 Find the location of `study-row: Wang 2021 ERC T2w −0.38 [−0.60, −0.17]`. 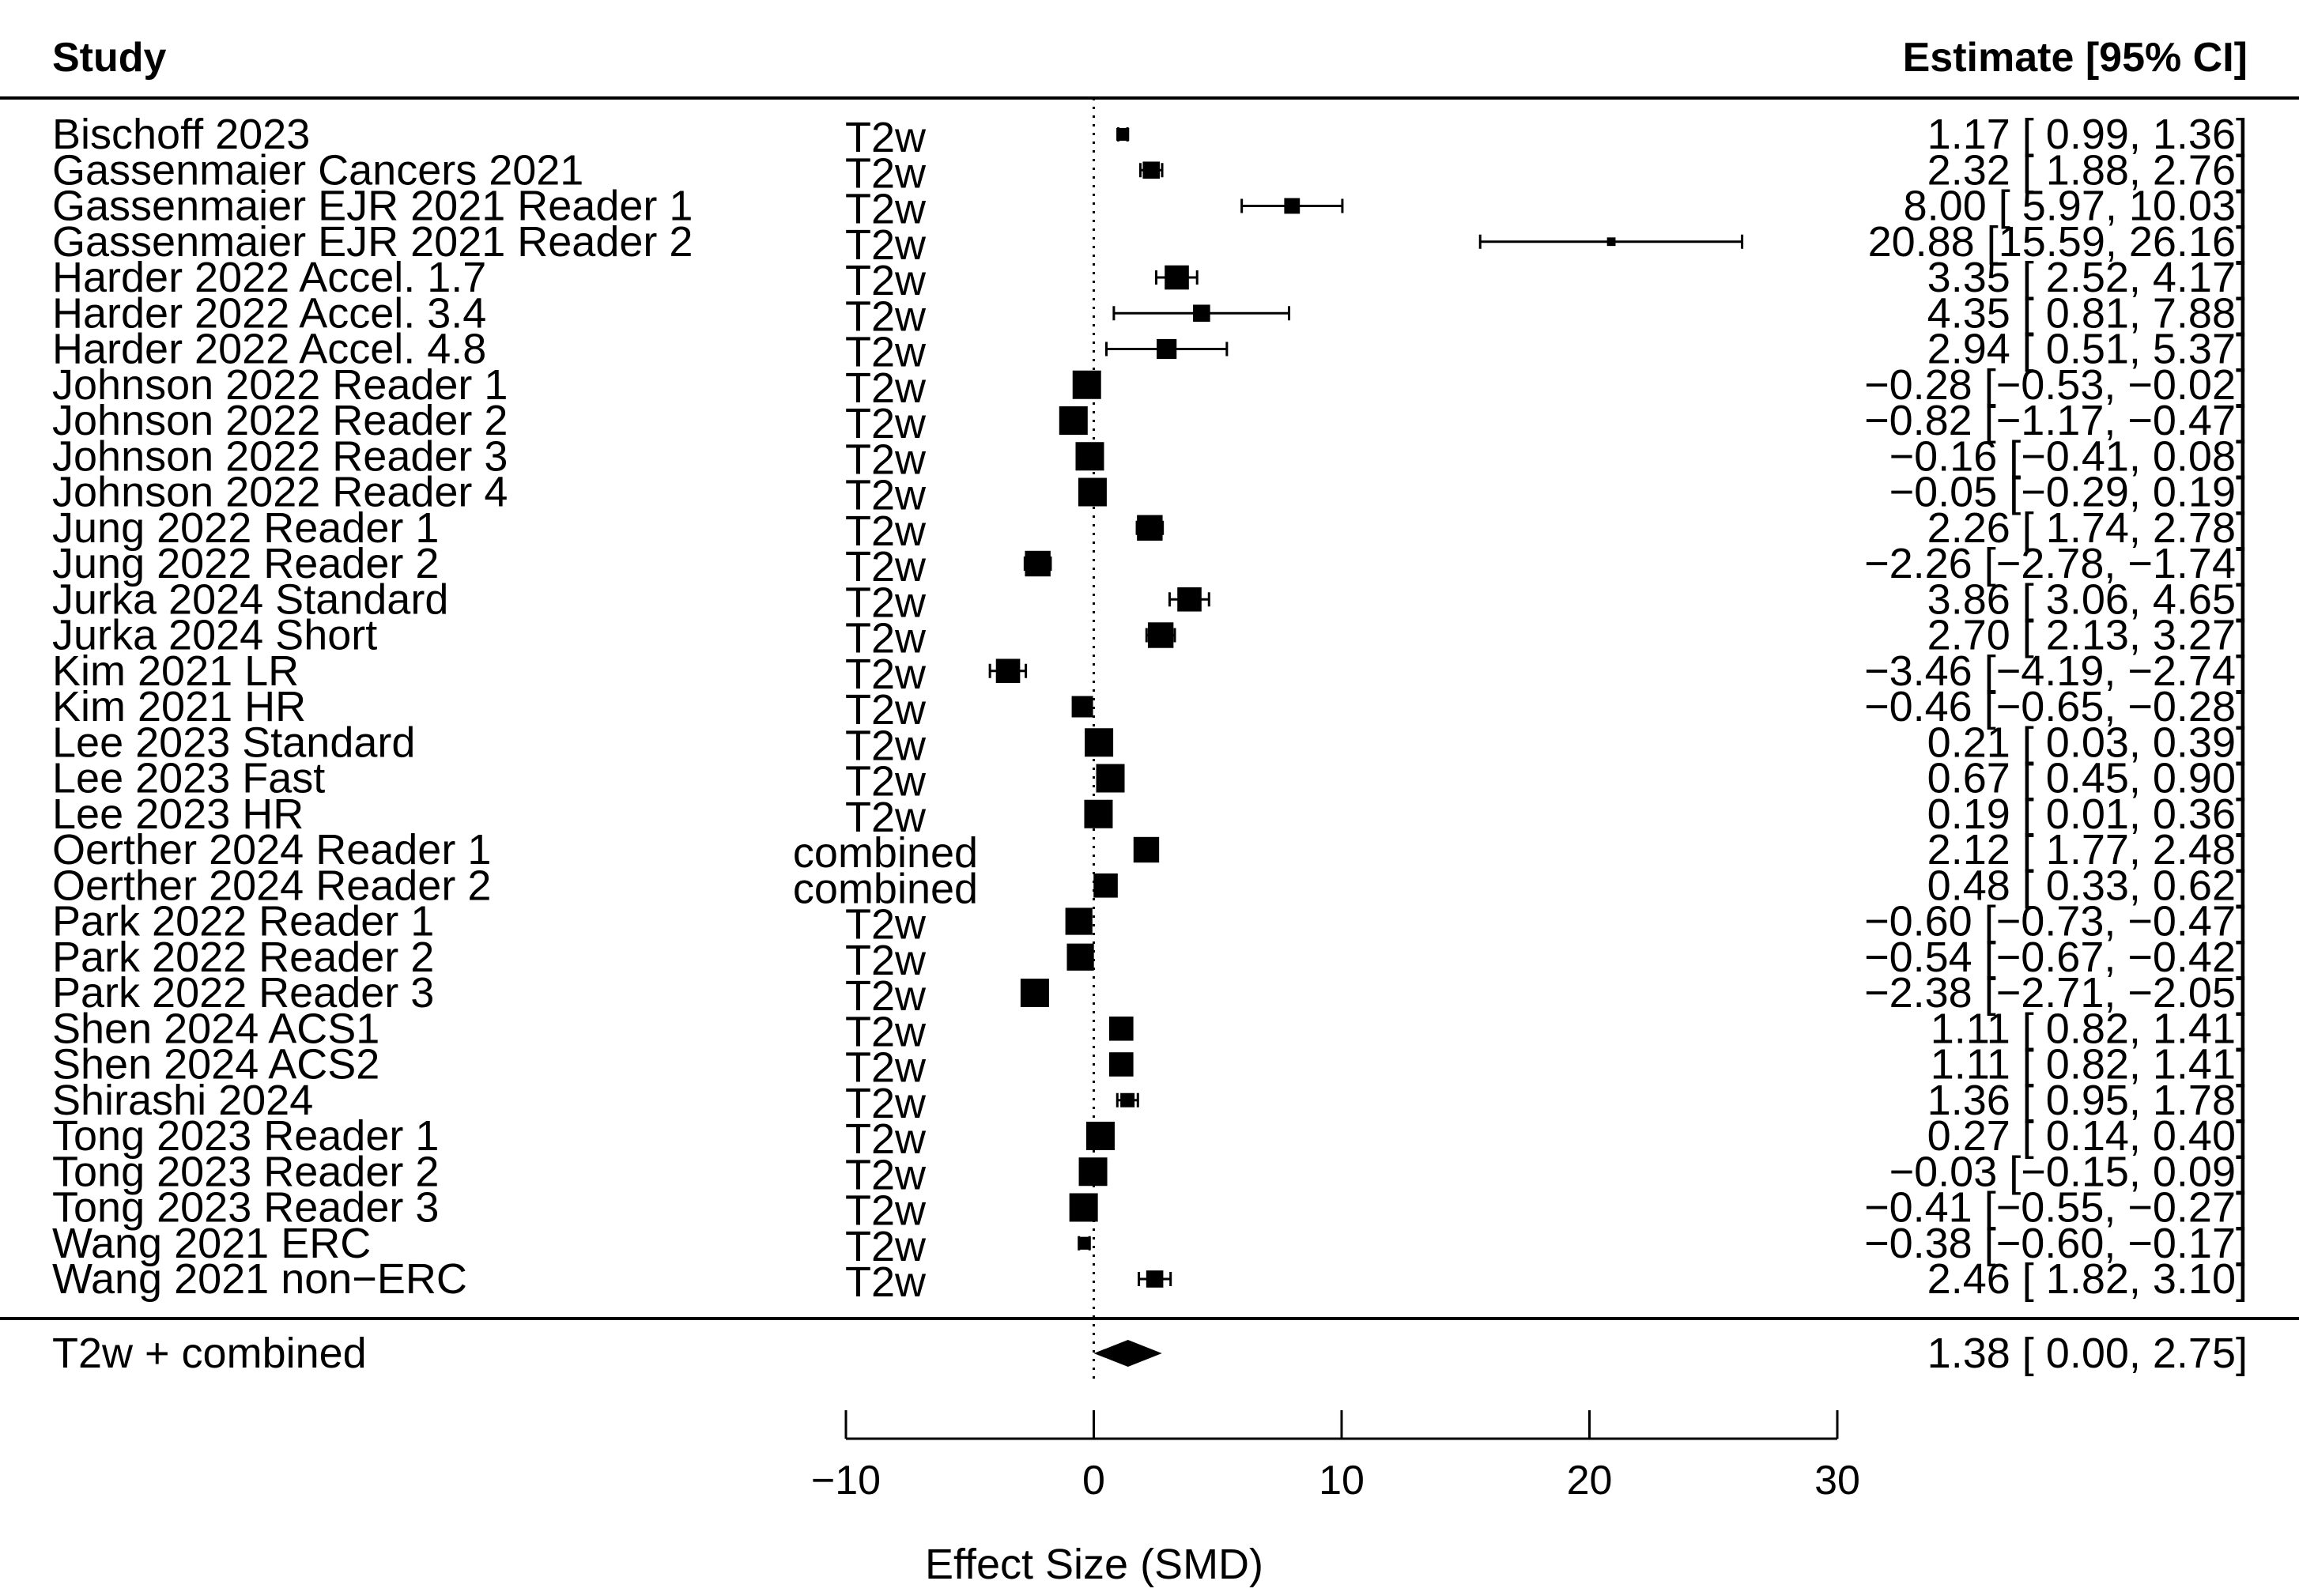

study-row: Wang 2021 ERC T2w −0.38 [−0.60, −0.17] is located at coordinates (1150, 1245).